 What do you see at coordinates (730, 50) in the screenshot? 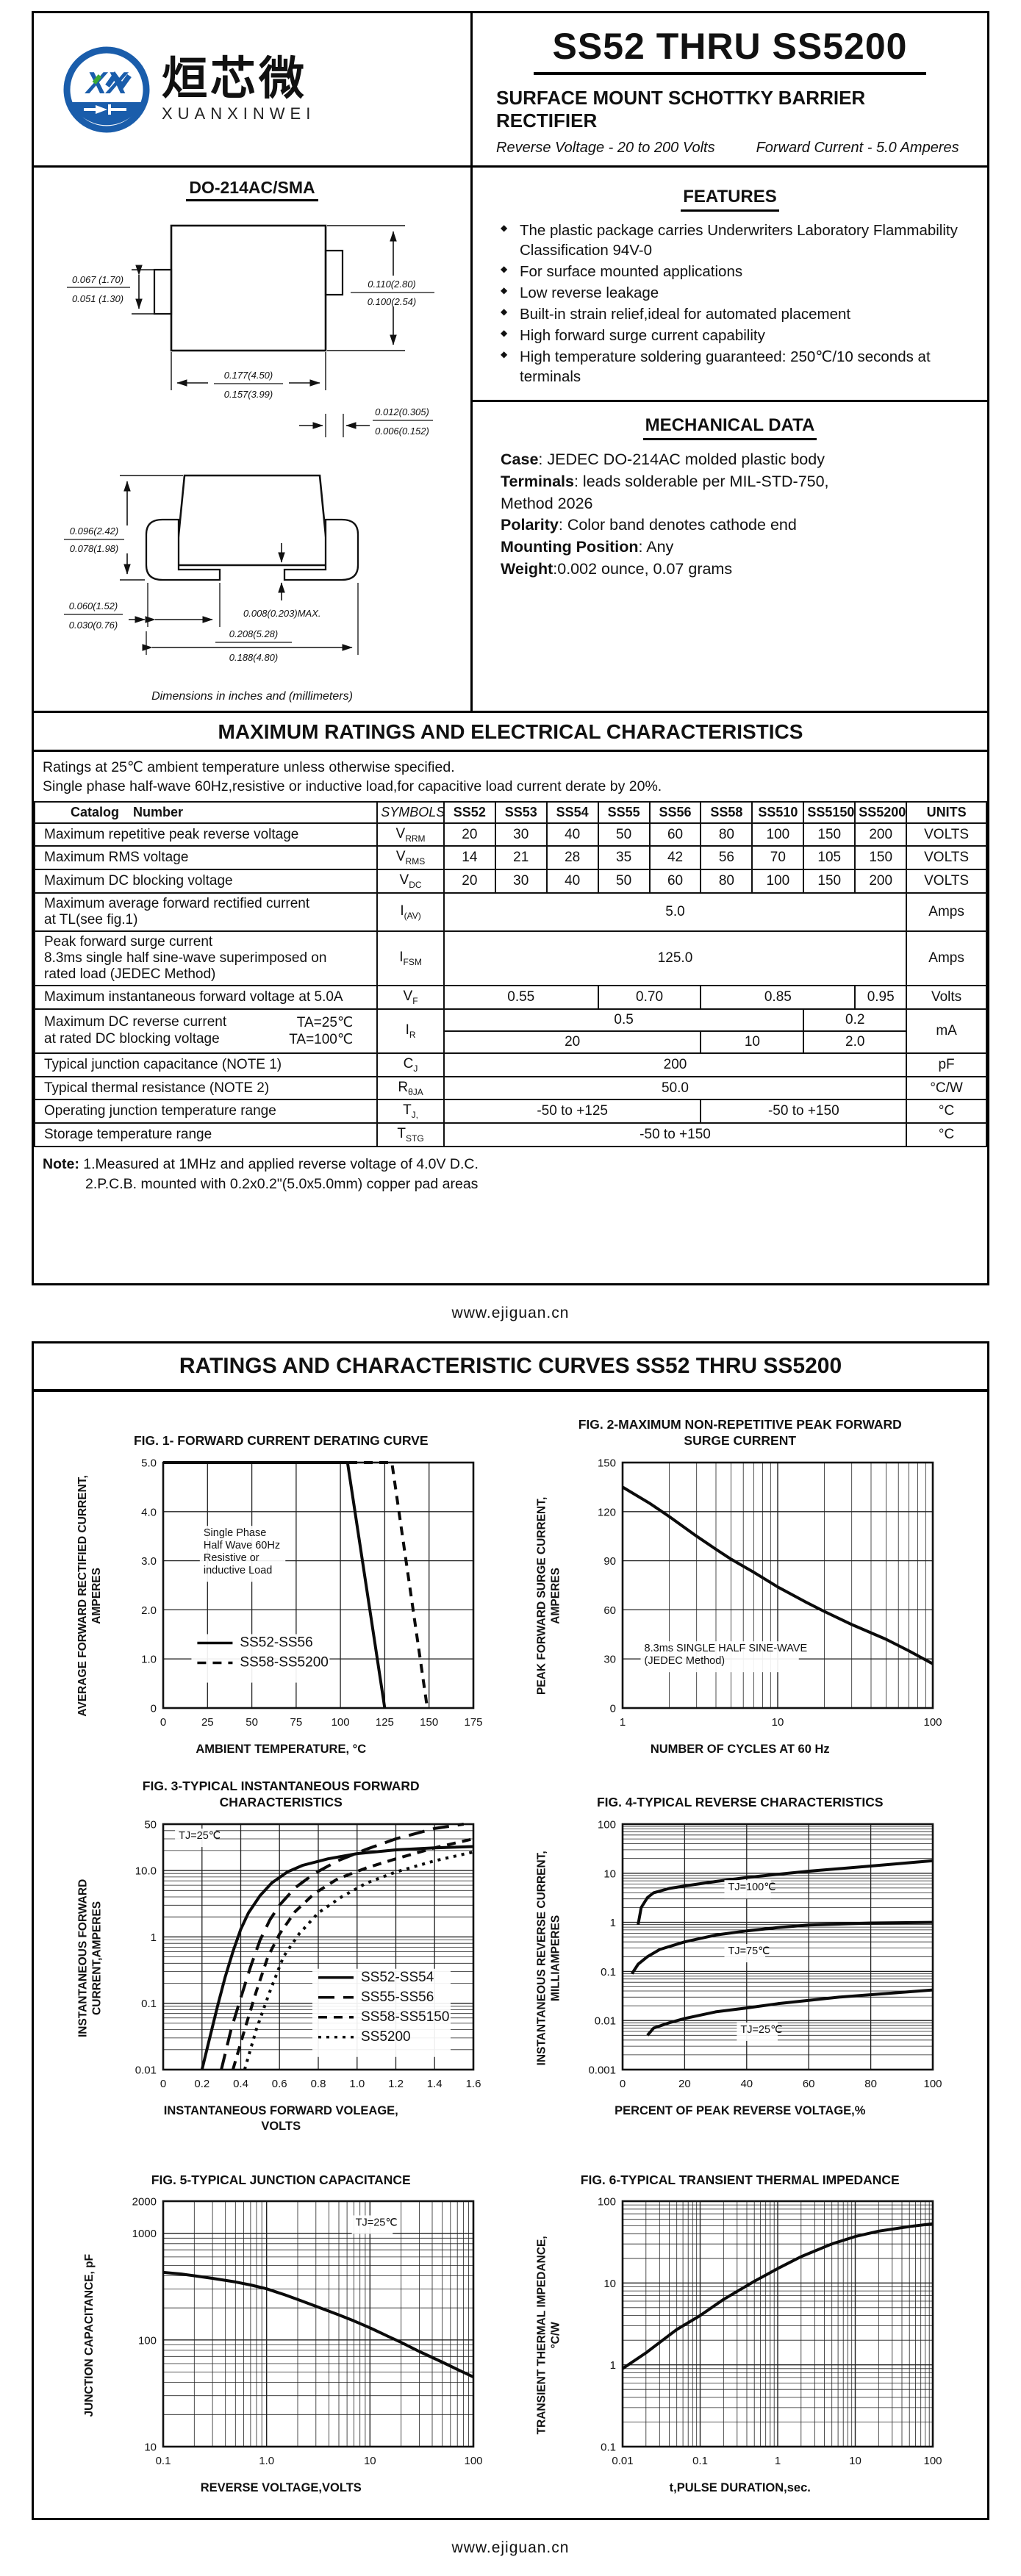
I see `part-number-title: SS52 THRU SS5200` at bounding box center [730, 50].